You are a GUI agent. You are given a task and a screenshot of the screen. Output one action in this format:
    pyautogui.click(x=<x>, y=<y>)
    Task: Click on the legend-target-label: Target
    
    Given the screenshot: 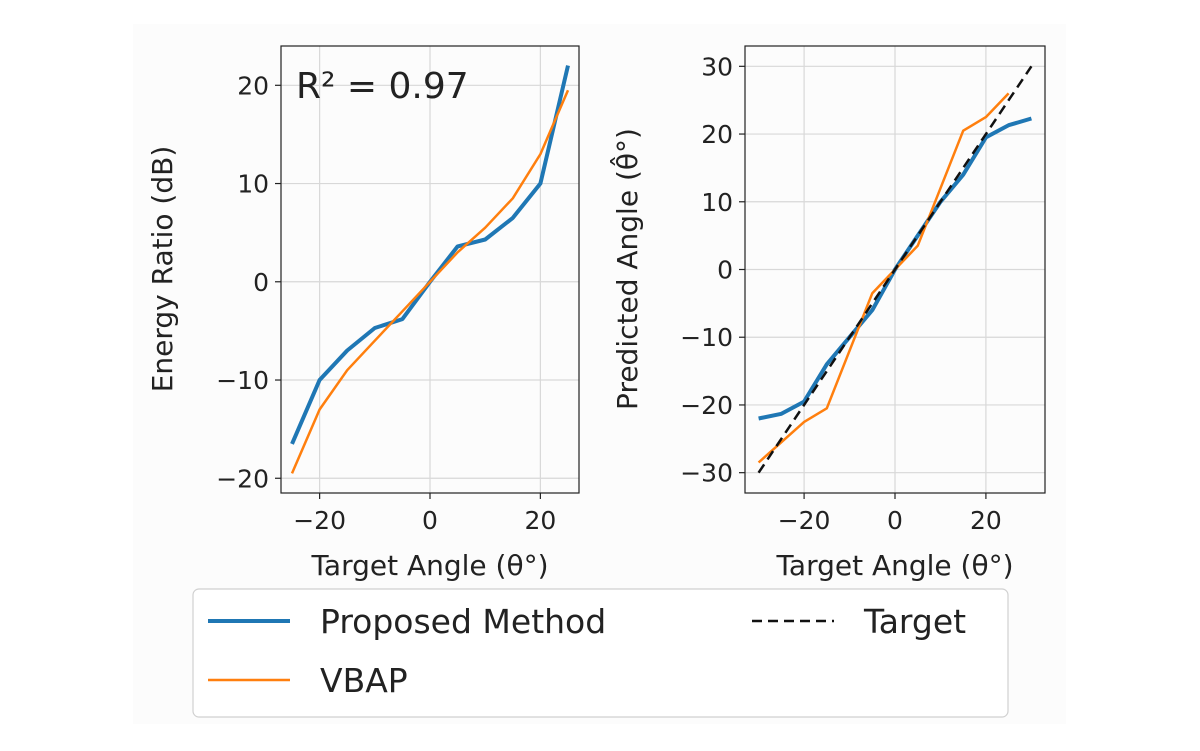 What is the action you would take?
    pyautogui.click(x=914, y=621)
    